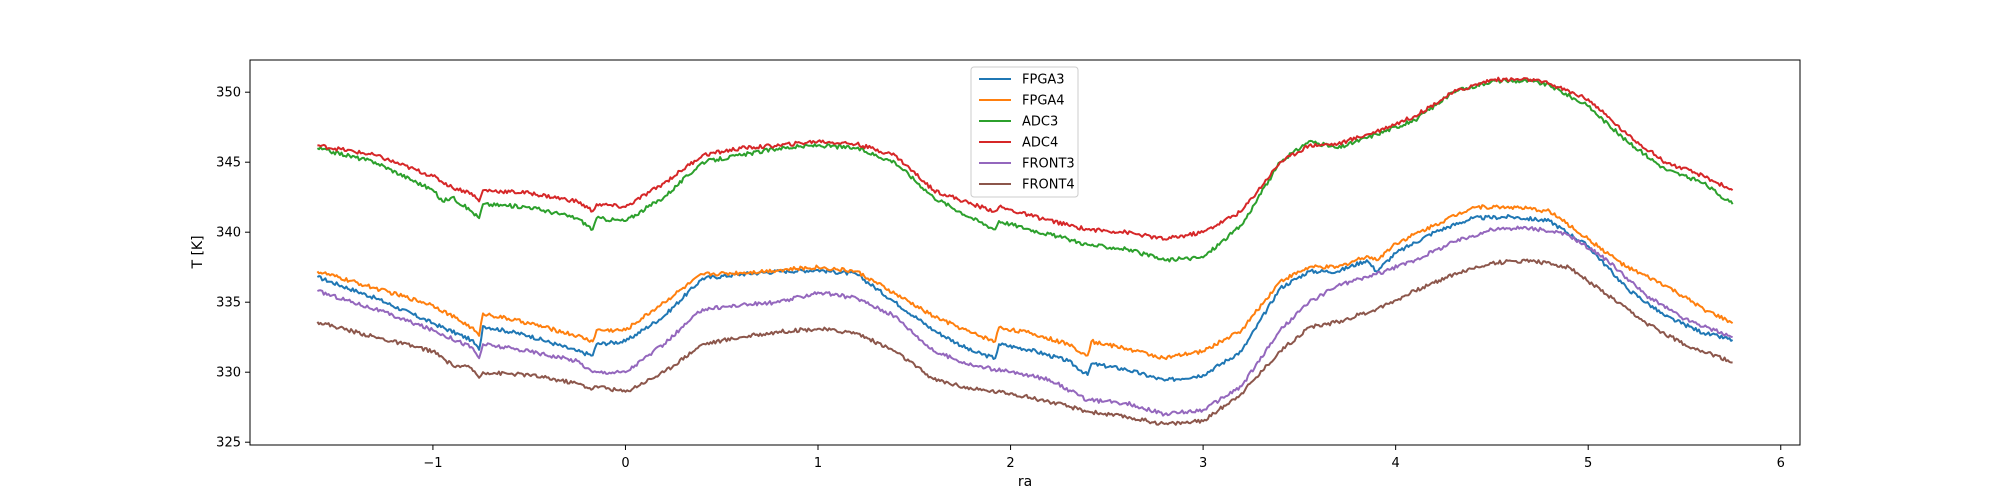 The height and width of the screenshot is (500, 2000). What do you see at coordinates (228, 163) in the screenshot?
I see `y-tick-label: 345` at bounding box center [228, 163].